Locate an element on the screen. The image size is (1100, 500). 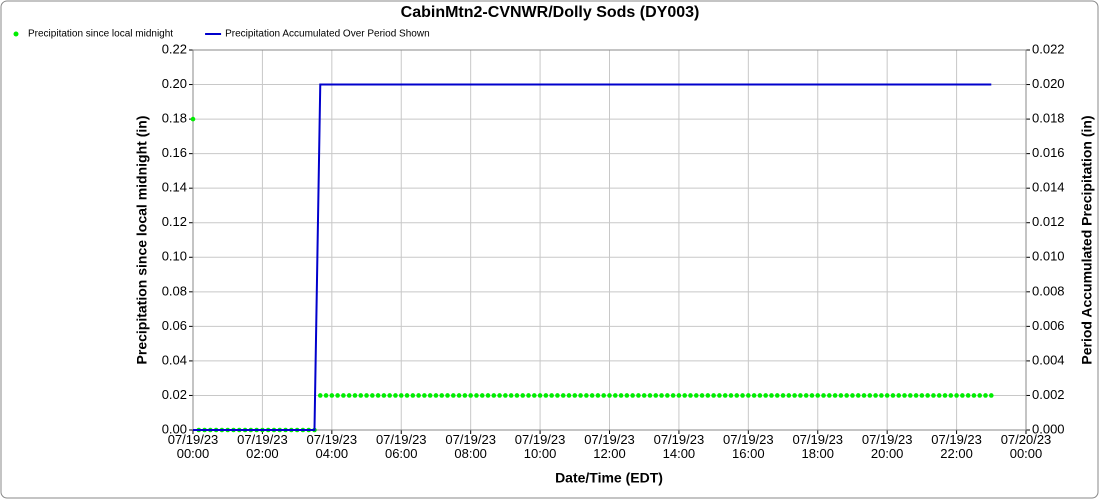
x-tick-label: 07/19/23 14:00 is located at coordinates (679, 446).